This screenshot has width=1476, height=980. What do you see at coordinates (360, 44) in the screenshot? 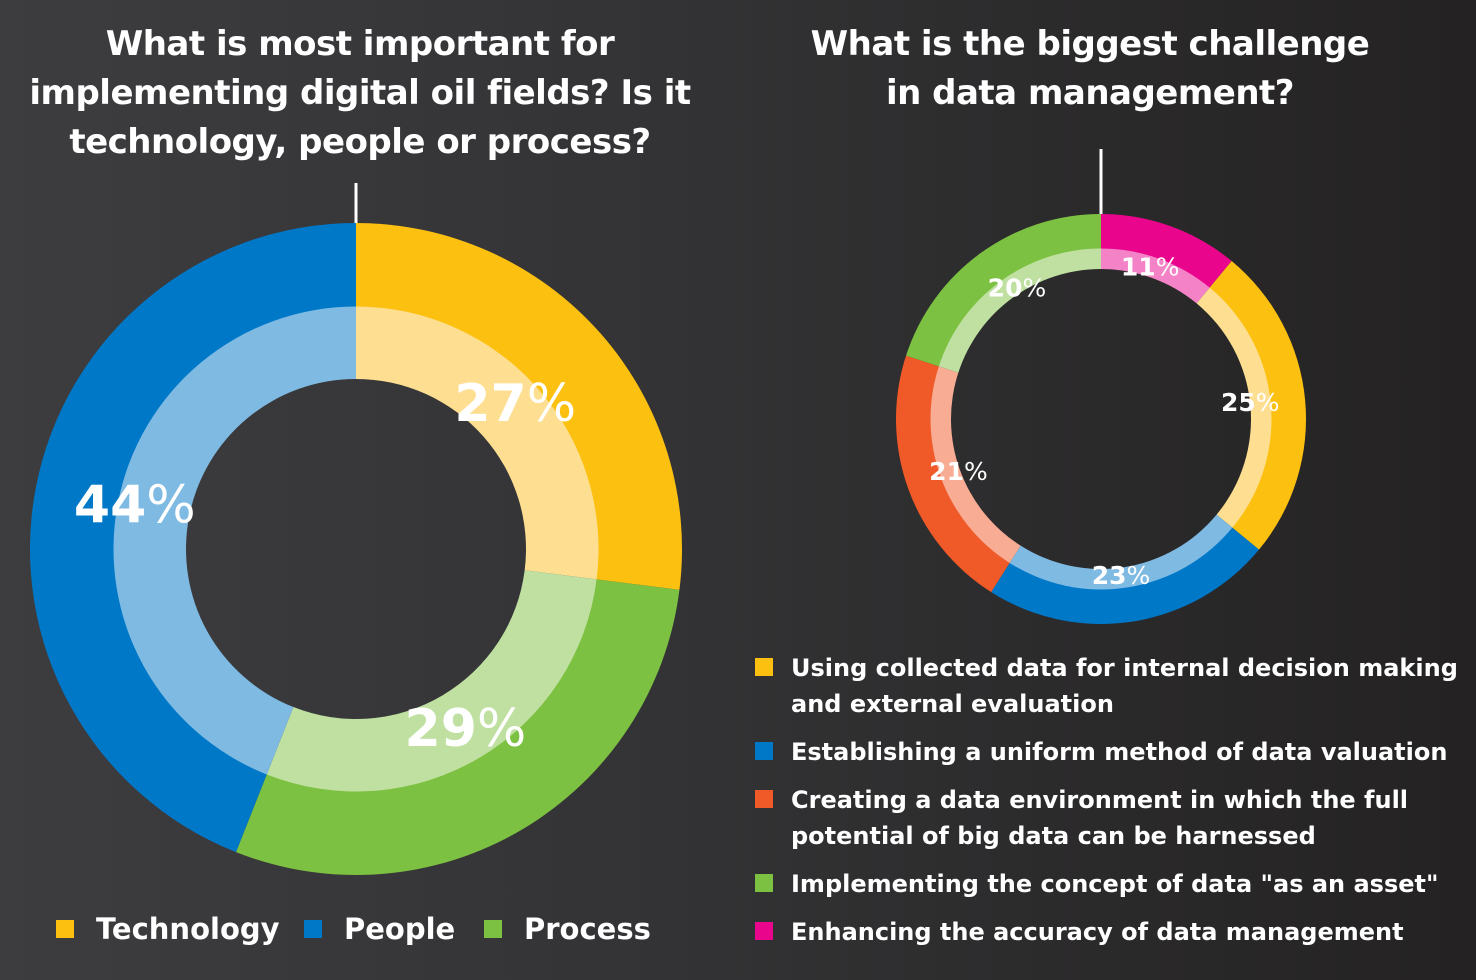
I see `chart1-title-line: What is most important for` at bounding box center [360, 44].